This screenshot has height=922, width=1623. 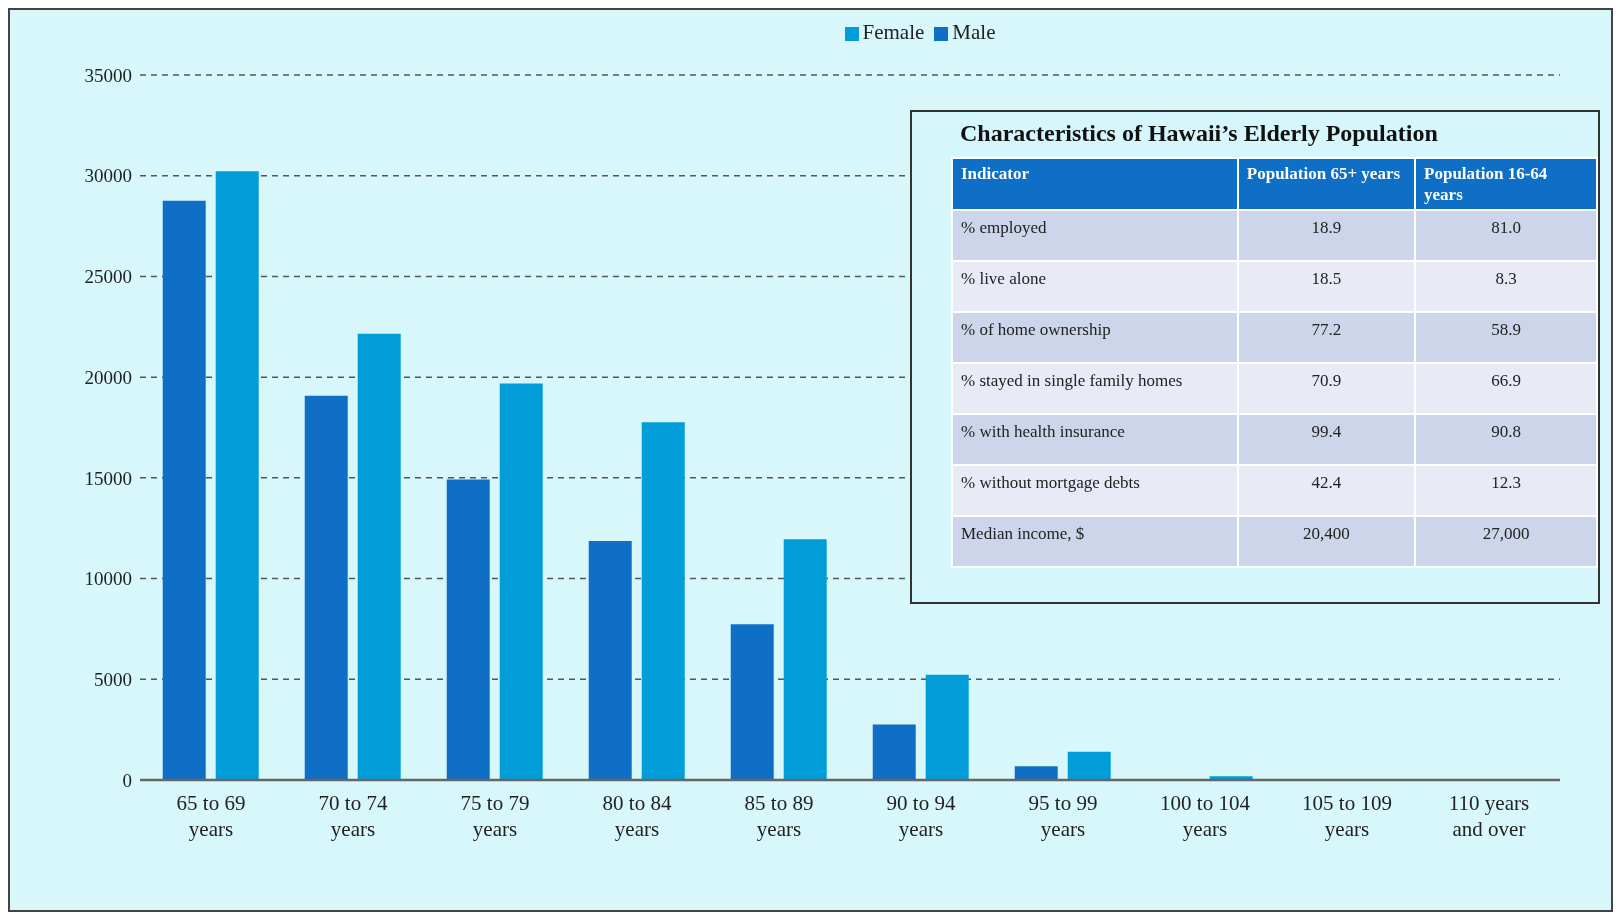 I want to click on x-tick-label: 100 to 104 years, so click(x=1205, y=816).